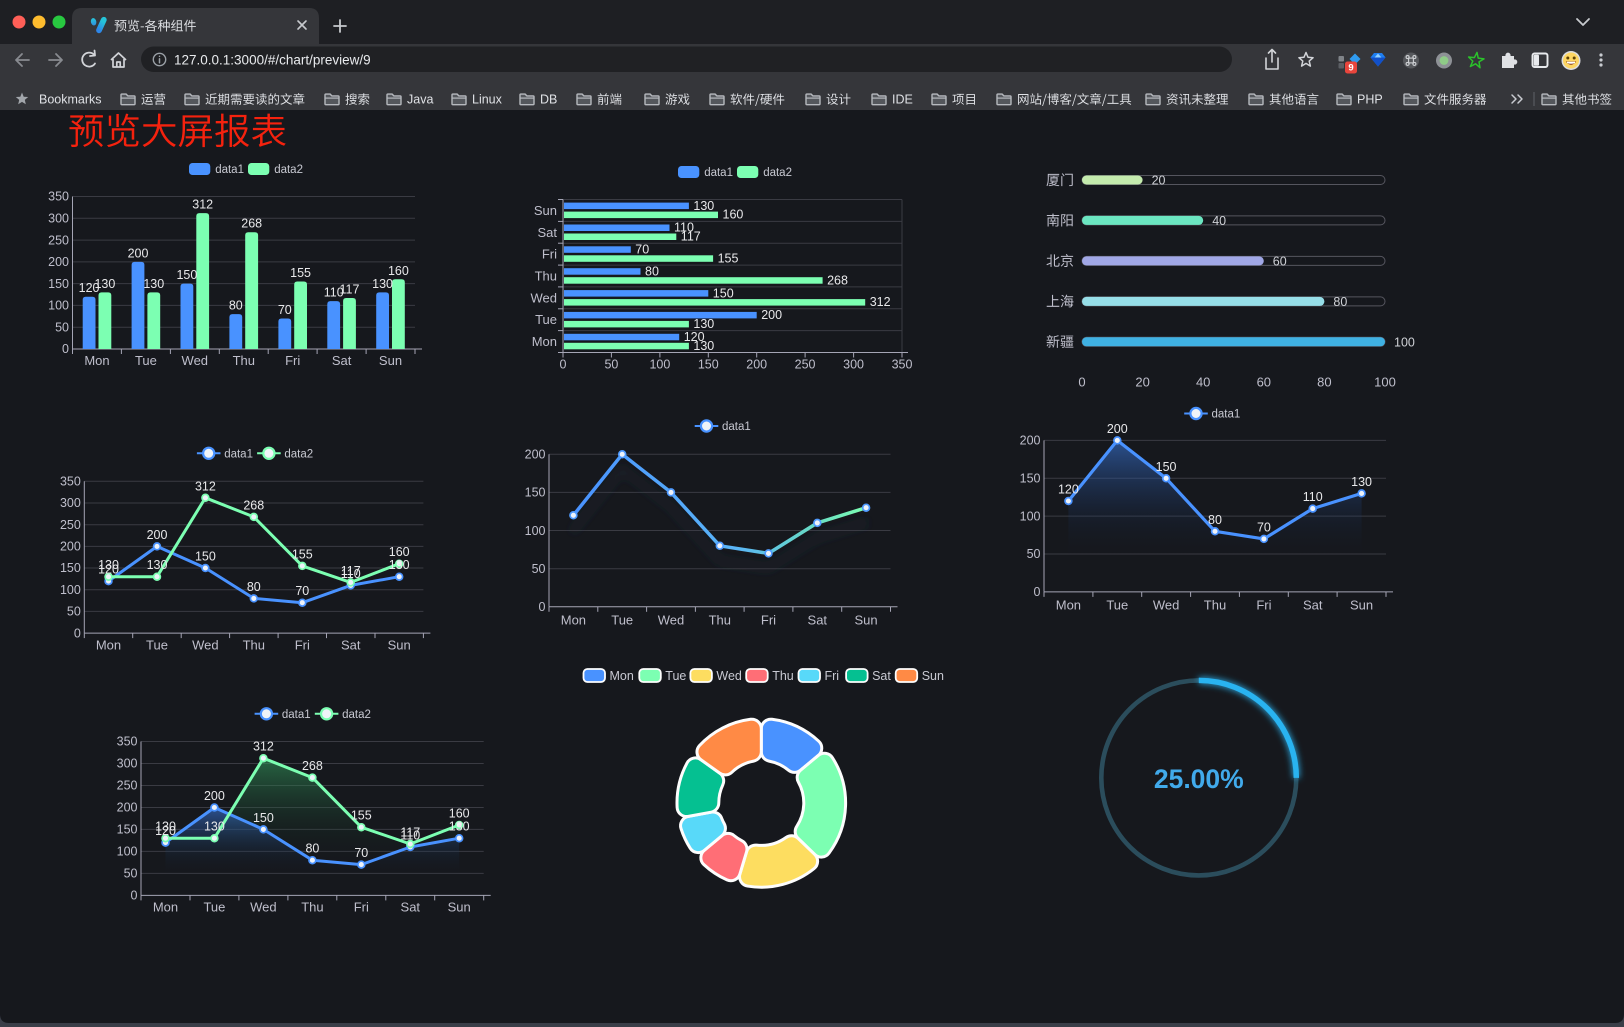  What do you see at coordinates (70, 100) in the screenshot?
I see `svg-text: Bookmarks` at bounding box center [70, 100].